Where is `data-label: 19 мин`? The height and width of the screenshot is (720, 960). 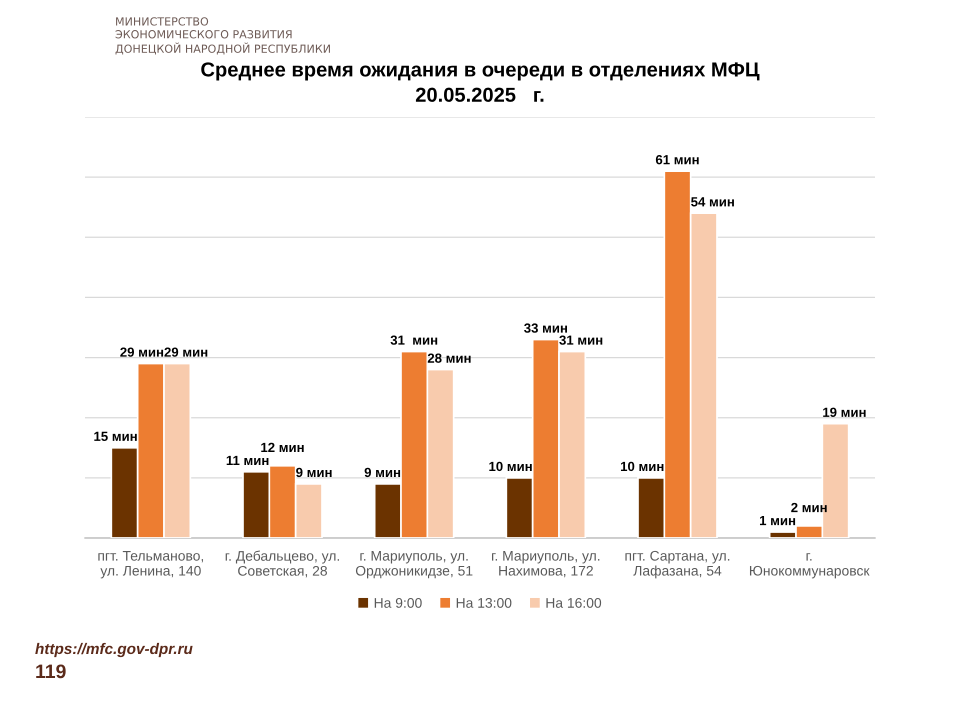 data-label: 19 мин is located at coordinates (844, 412).